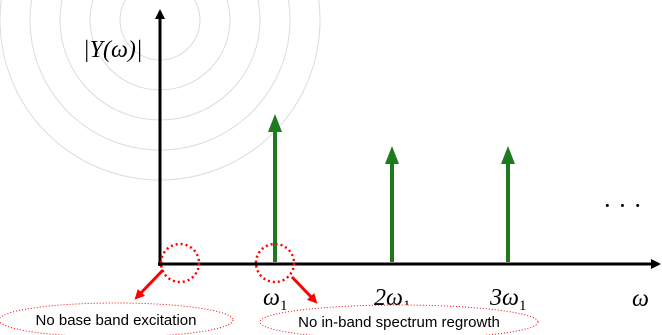  What do you see at coordinates (508, 155) in the screenshot?
I see `spectral-line-3omega1-arrowhead` at bounding box center [508, 155].